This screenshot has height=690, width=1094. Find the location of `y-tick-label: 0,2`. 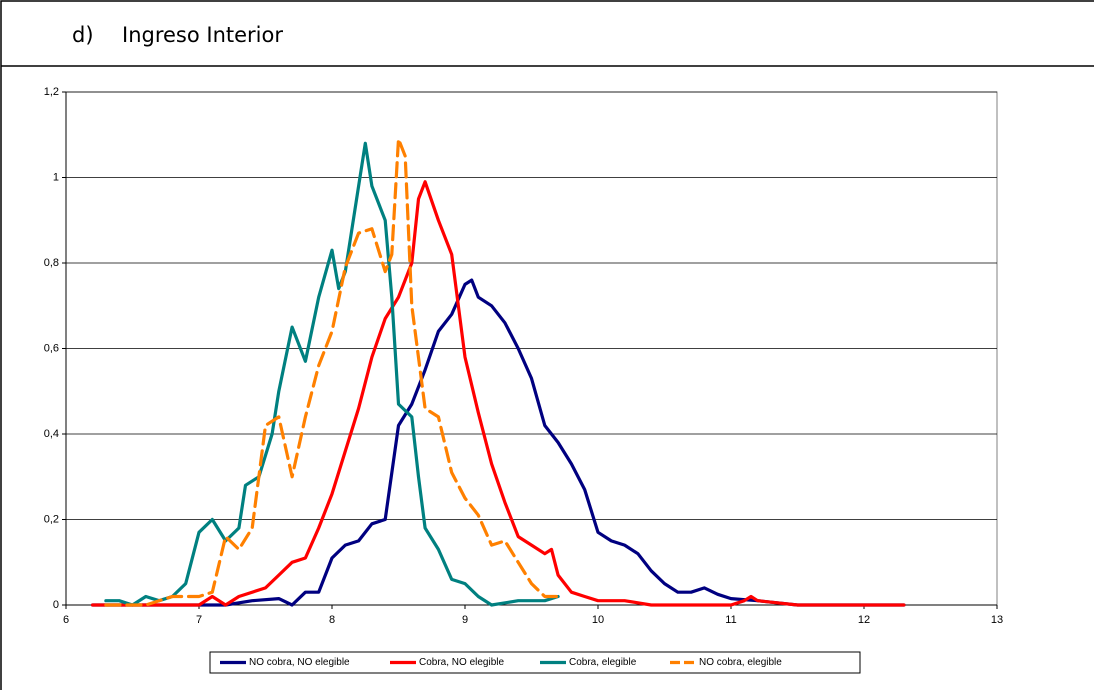

y-tick-label: 0,2 is located at coordinates (51, 519).